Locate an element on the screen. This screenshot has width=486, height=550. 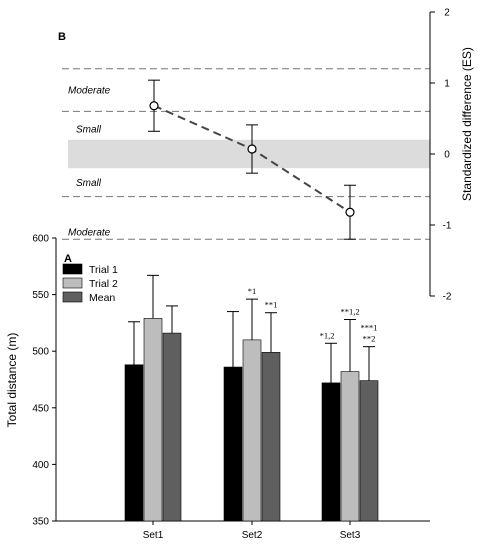
panel-b-y-tick-label: 0 is located at coordinates (447, 155).